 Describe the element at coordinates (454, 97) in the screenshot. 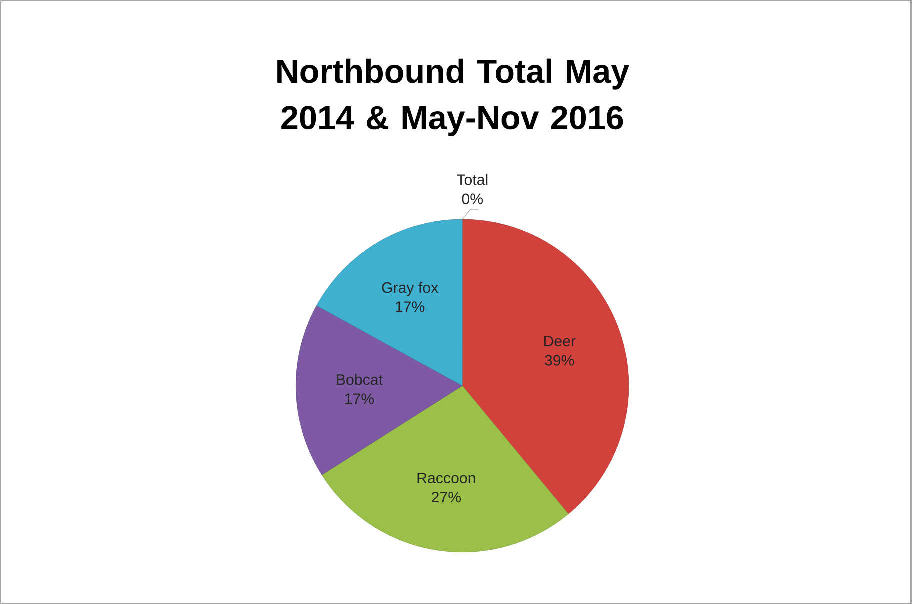

I see `chart-title: Northbound Total May 2014 & May-Nov 2016` at that location.